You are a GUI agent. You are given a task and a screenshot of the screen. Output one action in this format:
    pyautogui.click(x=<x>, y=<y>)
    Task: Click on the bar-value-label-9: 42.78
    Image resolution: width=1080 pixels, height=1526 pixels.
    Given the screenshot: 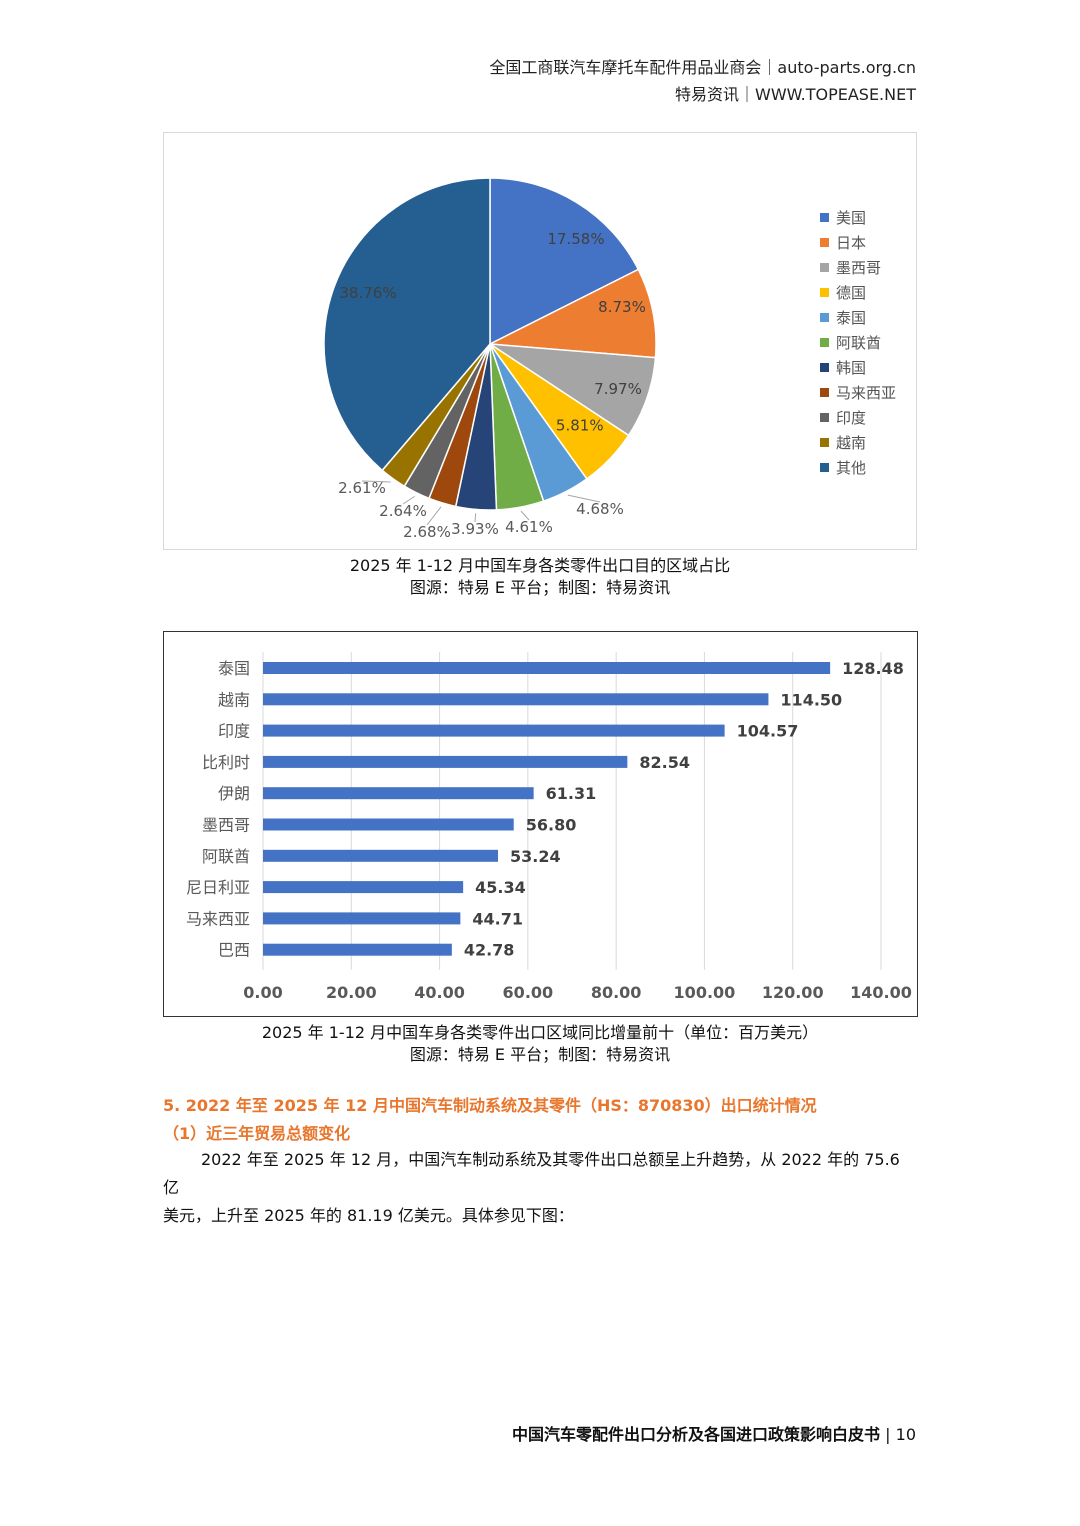 What is the action you would take?
    pyautogui.click(x=489, y=950)
    